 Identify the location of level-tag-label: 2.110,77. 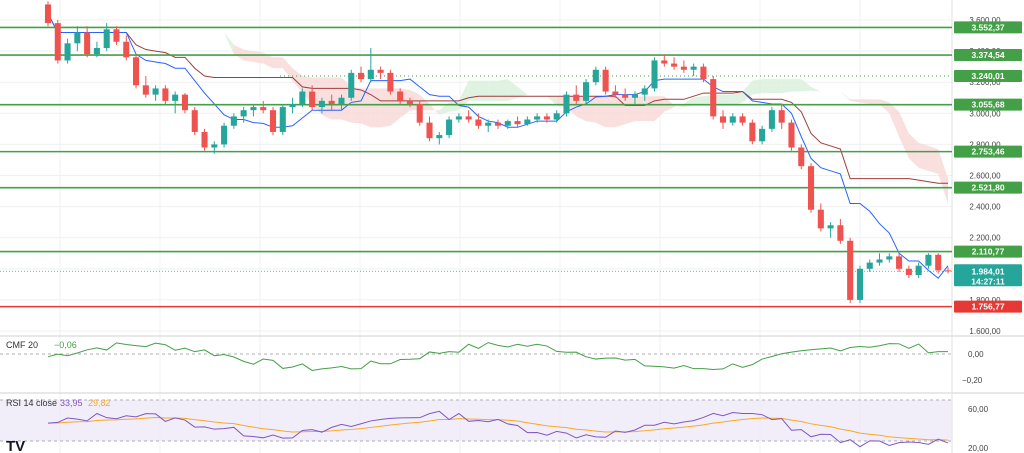
(988, 252).